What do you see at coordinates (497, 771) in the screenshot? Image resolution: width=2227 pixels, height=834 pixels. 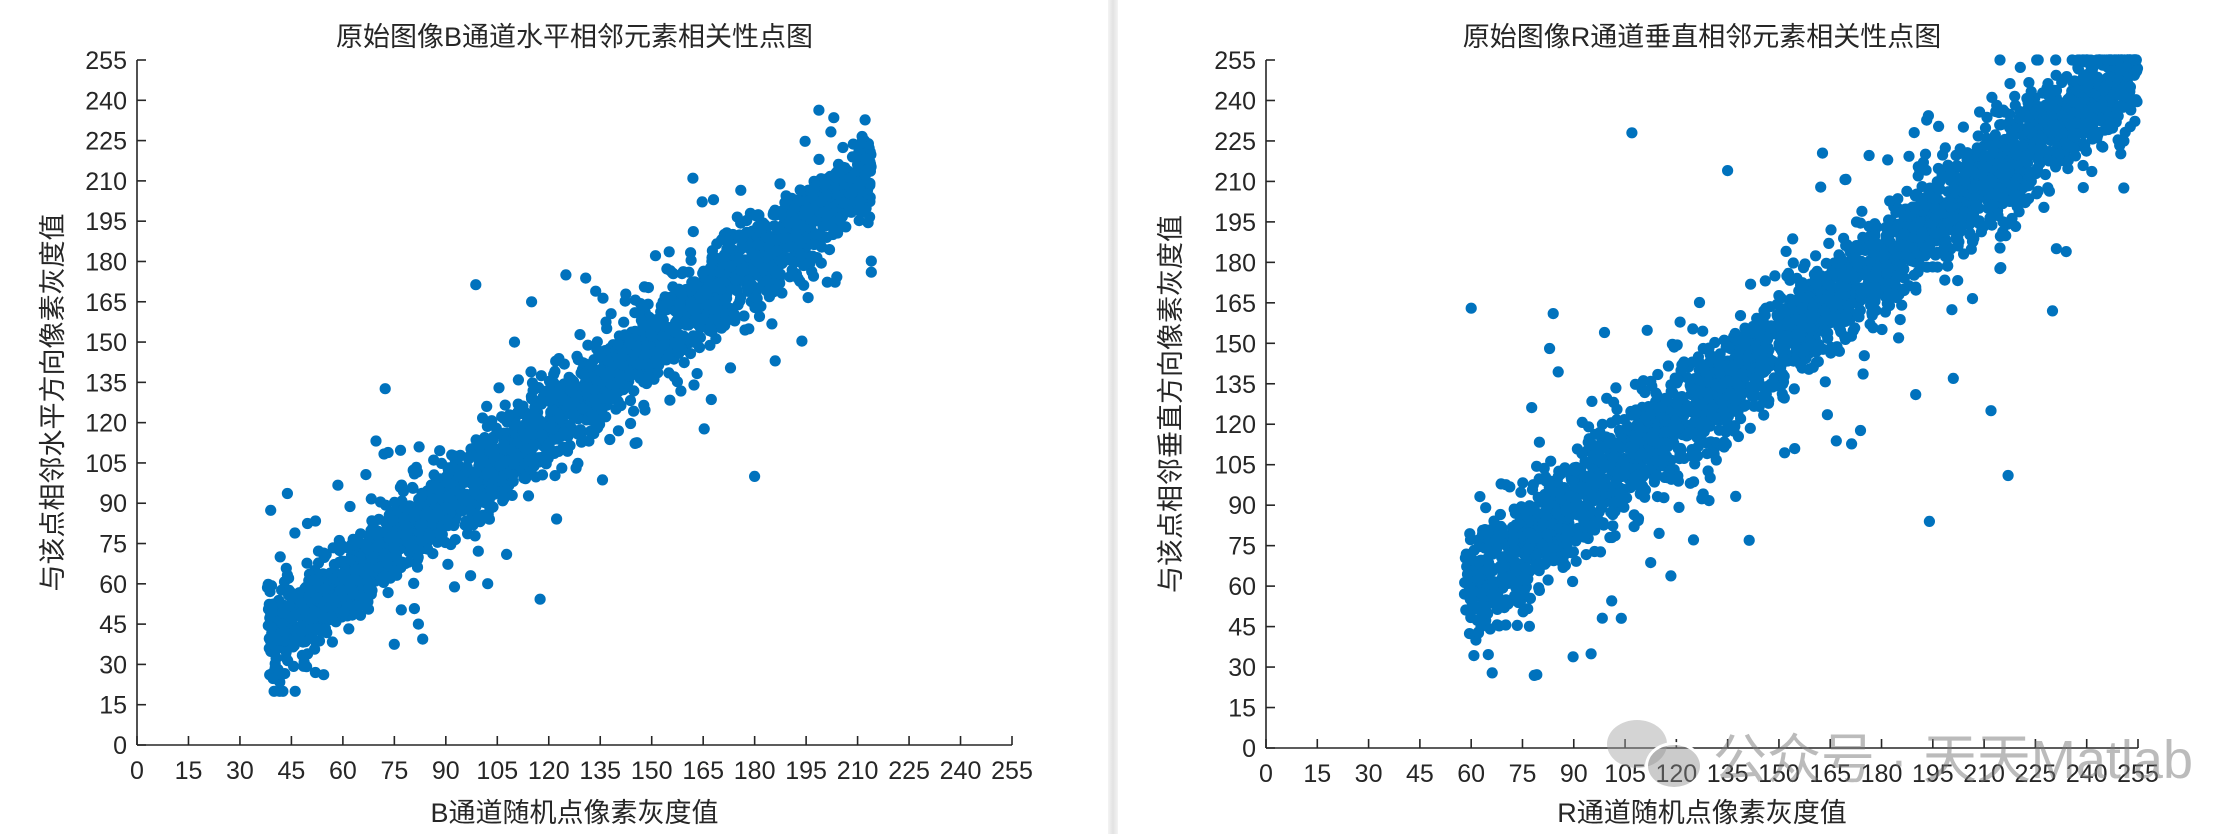 I see `x-tick-label: 105` at bounding box center [497, 771].